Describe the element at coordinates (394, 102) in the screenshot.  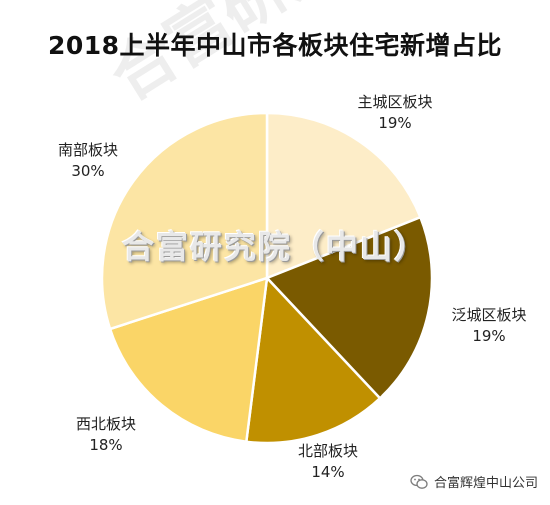
I see `slice-name-label: 主城区板块` at that location.